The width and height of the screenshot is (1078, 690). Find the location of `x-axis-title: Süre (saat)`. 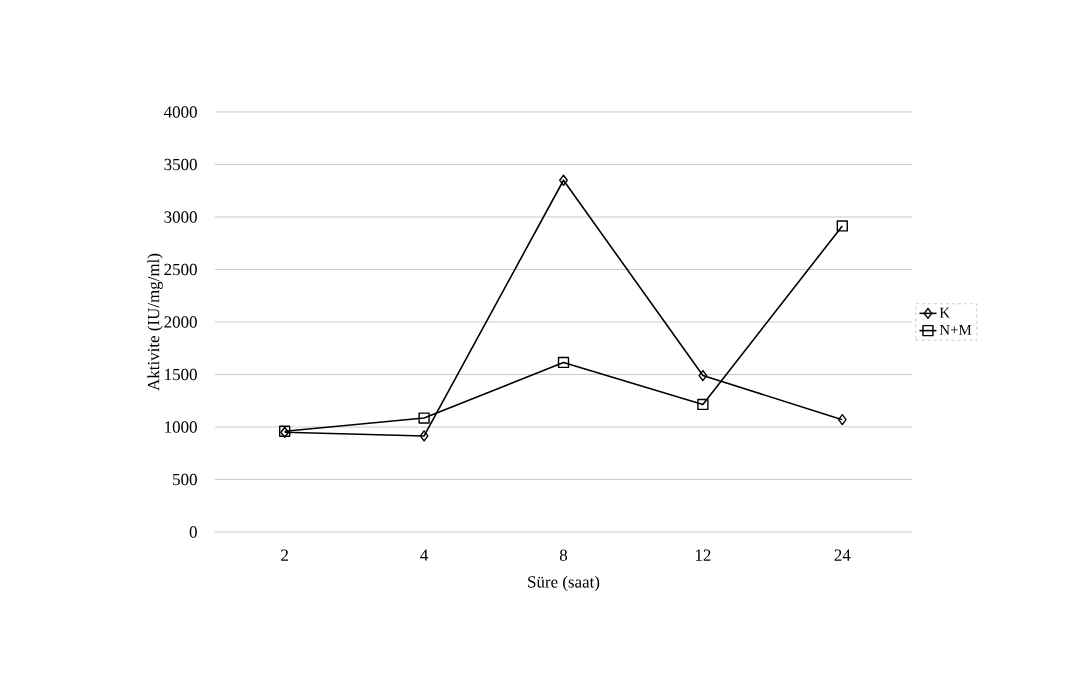

x-axis-title: Süre (saat) is located at coordinates (564, 583).